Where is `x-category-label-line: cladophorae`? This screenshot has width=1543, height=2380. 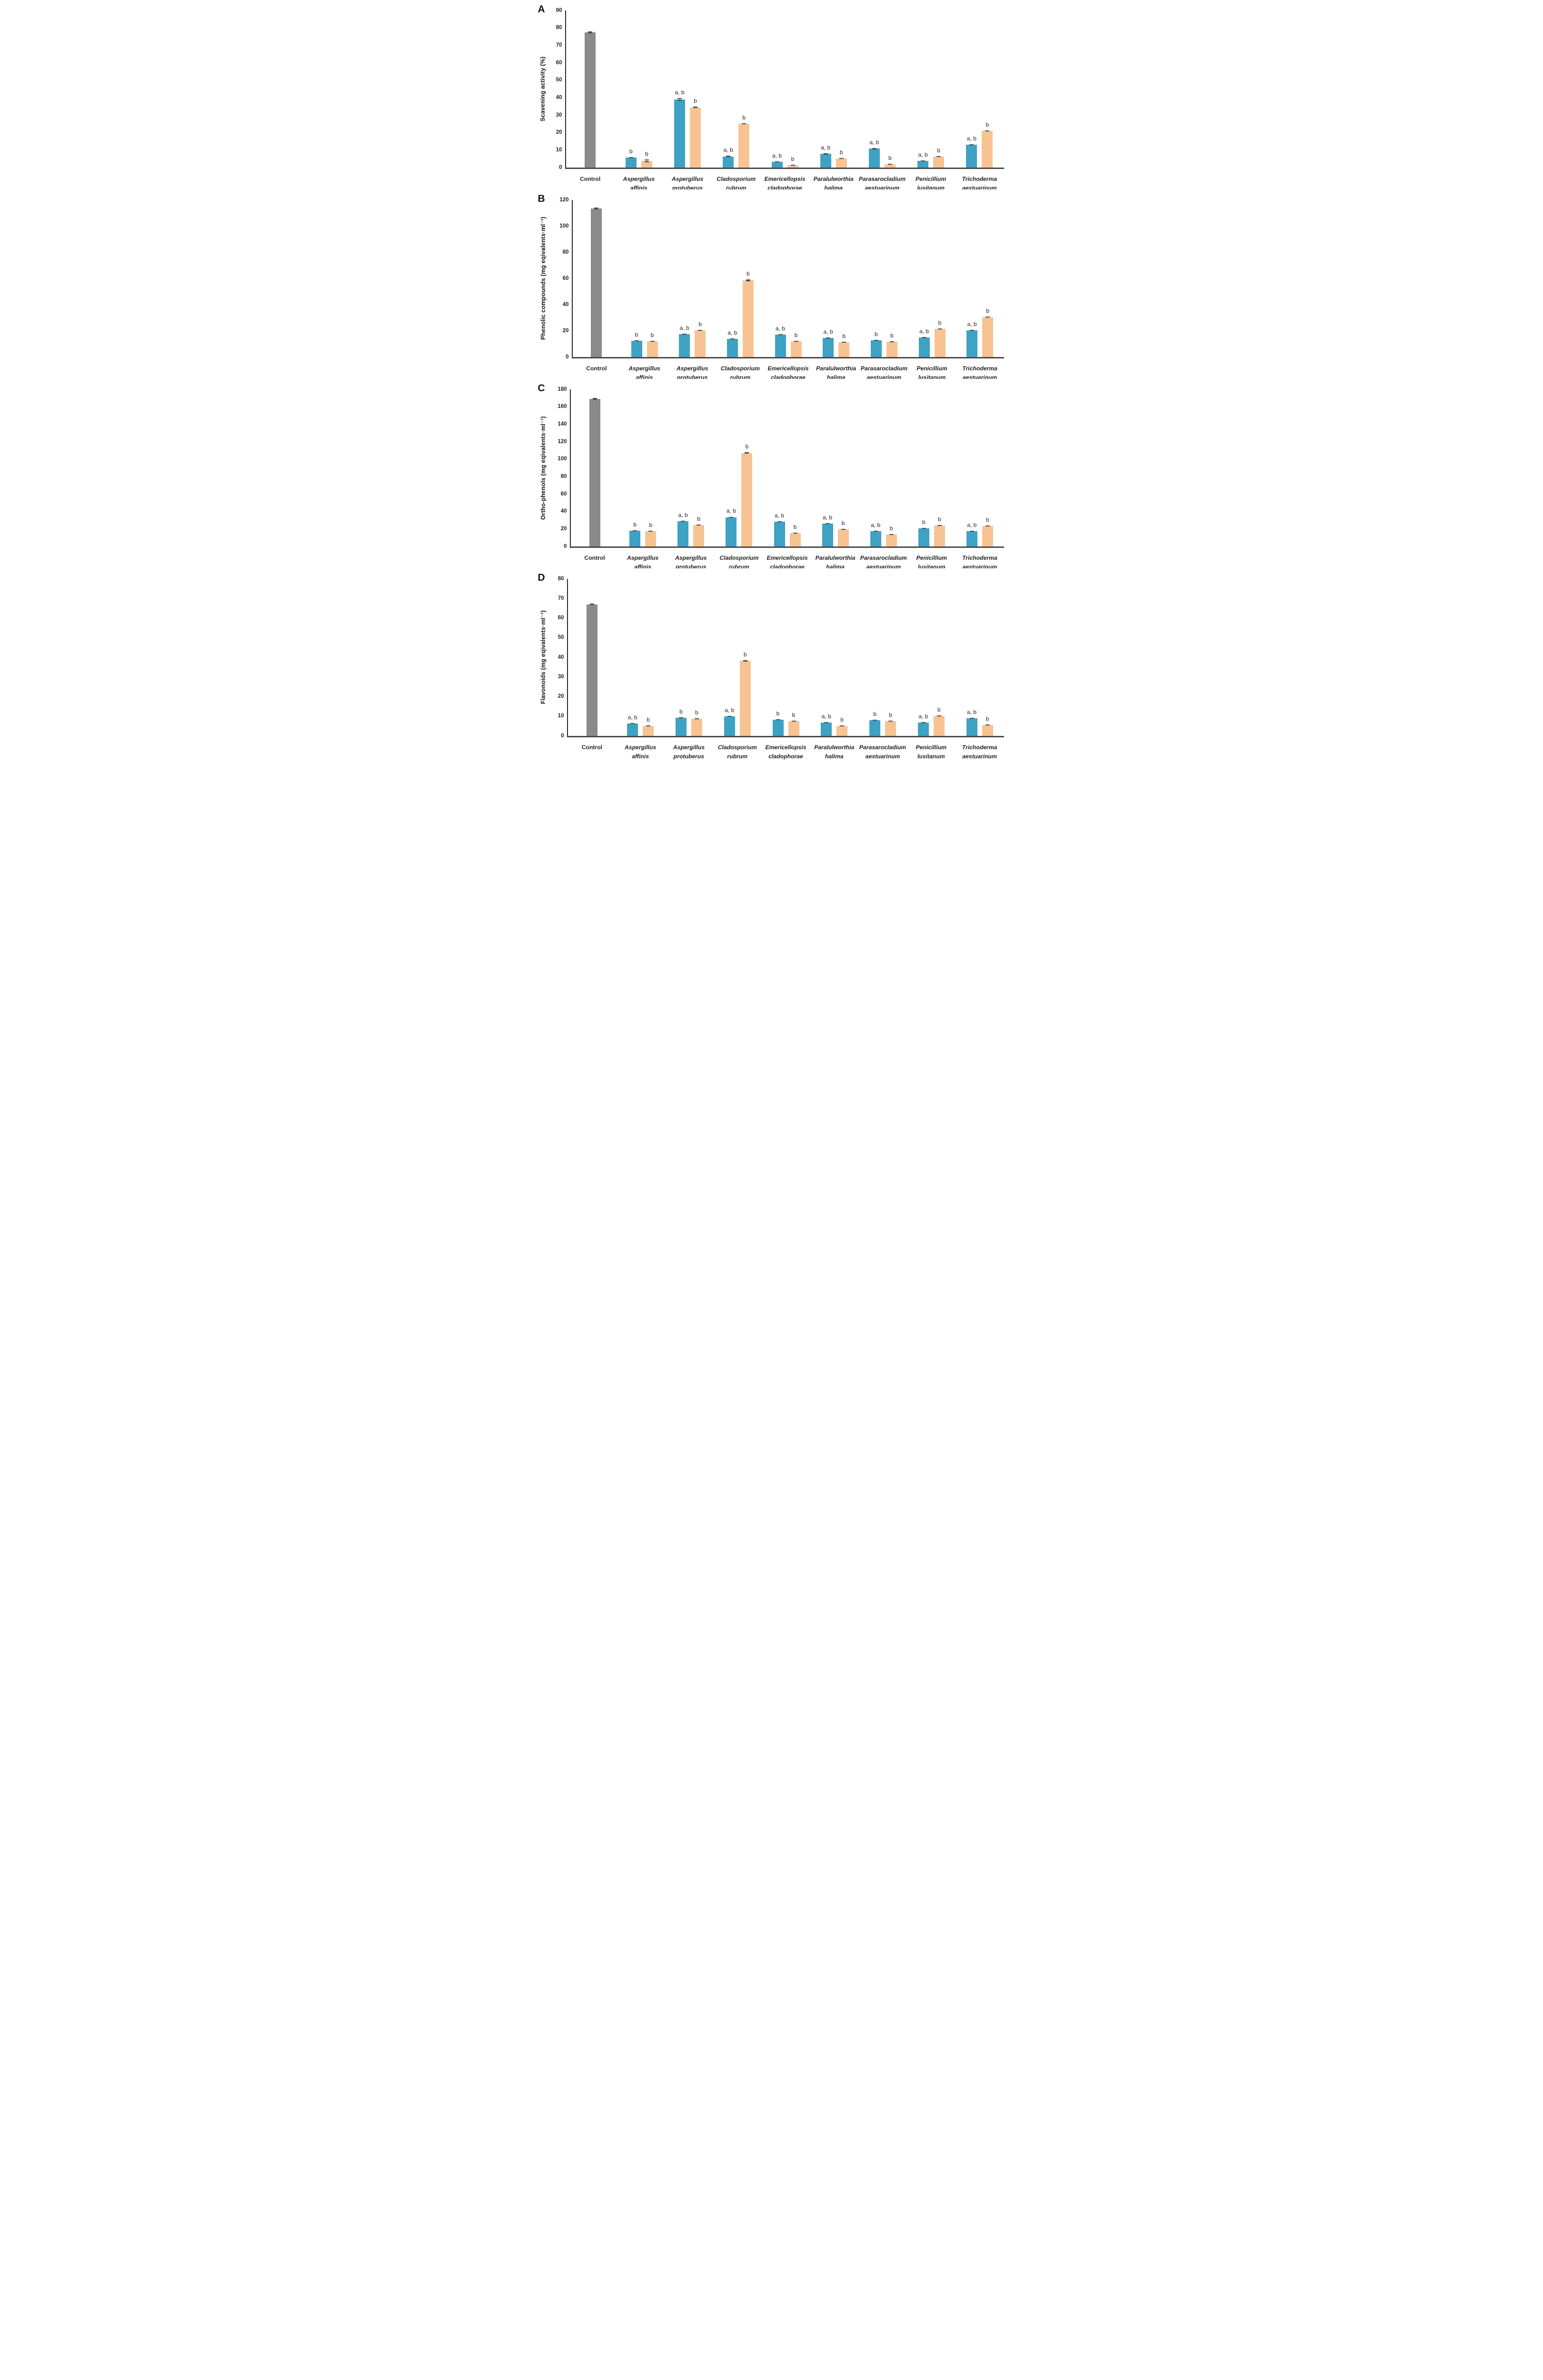
x-category-label-line: cladophorae is located at coordinates (785, 756).